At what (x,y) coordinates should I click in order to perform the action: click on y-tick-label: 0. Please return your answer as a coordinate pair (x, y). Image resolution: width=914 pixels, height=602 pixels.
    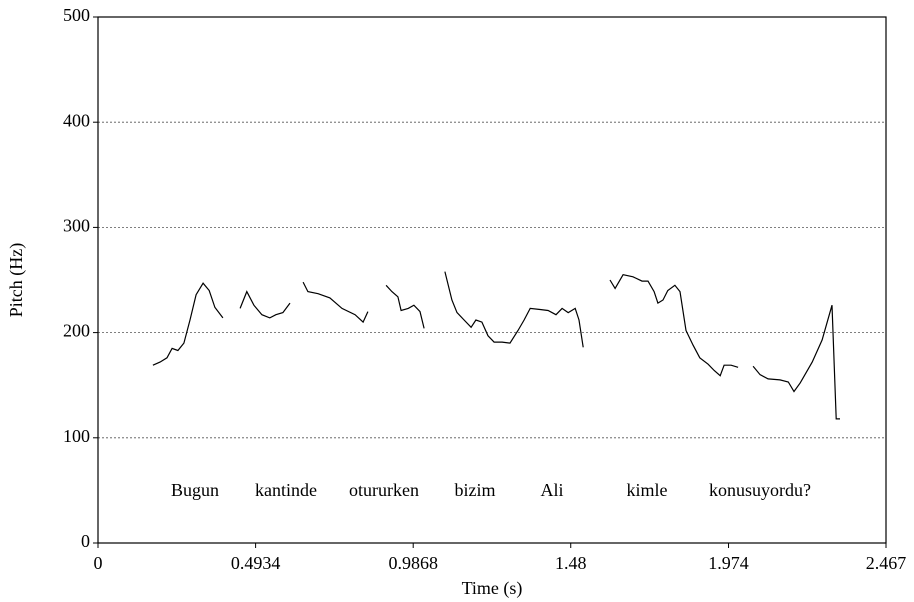
    Looking at the image, I should click on (85, 541).